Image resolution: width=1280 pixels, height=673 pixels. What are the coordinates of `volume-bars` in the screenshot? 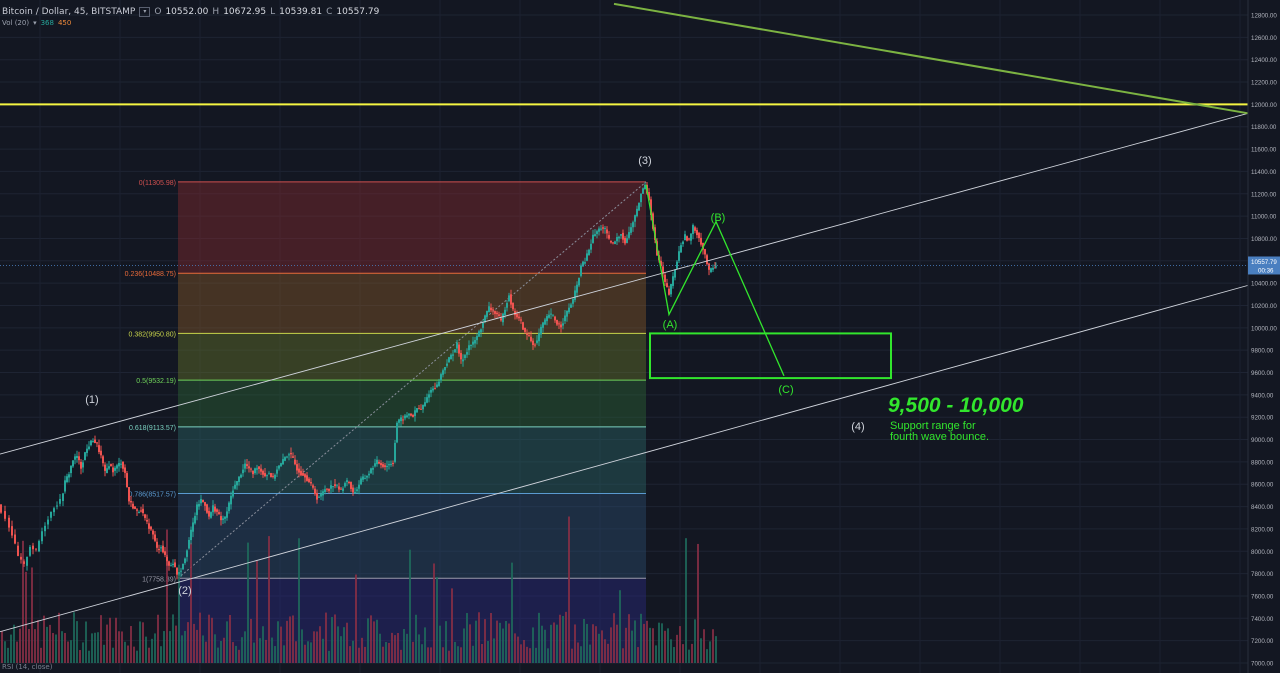 It's located at (359, 589).